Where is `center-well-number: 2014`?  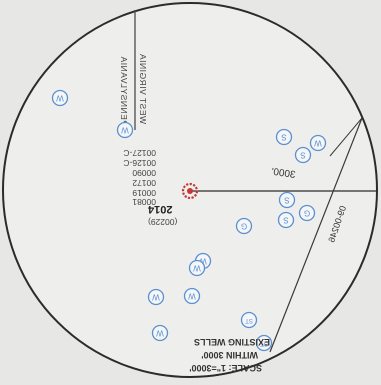 center-well-number: 2014 is located at coordinates (159, 209).